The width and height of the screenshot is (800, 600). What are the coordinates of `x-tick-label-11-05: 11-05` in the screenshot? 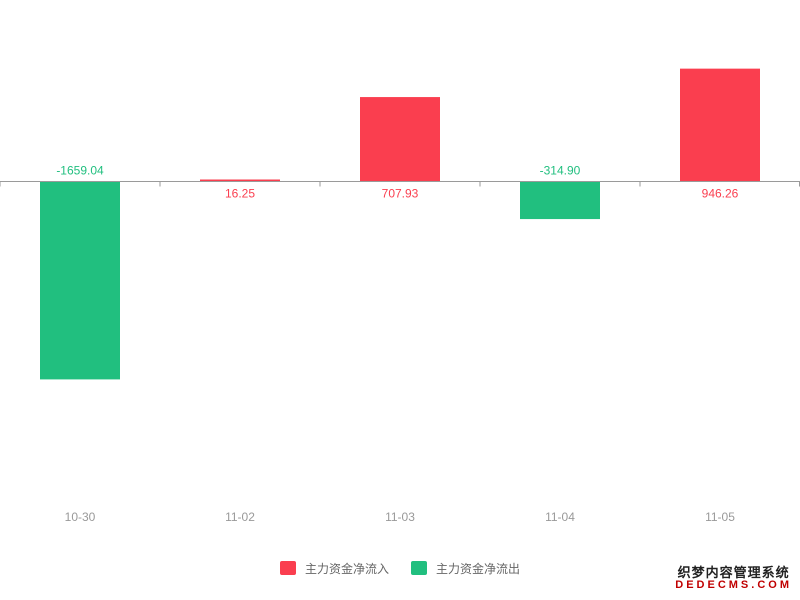 It's located at (720, 517).